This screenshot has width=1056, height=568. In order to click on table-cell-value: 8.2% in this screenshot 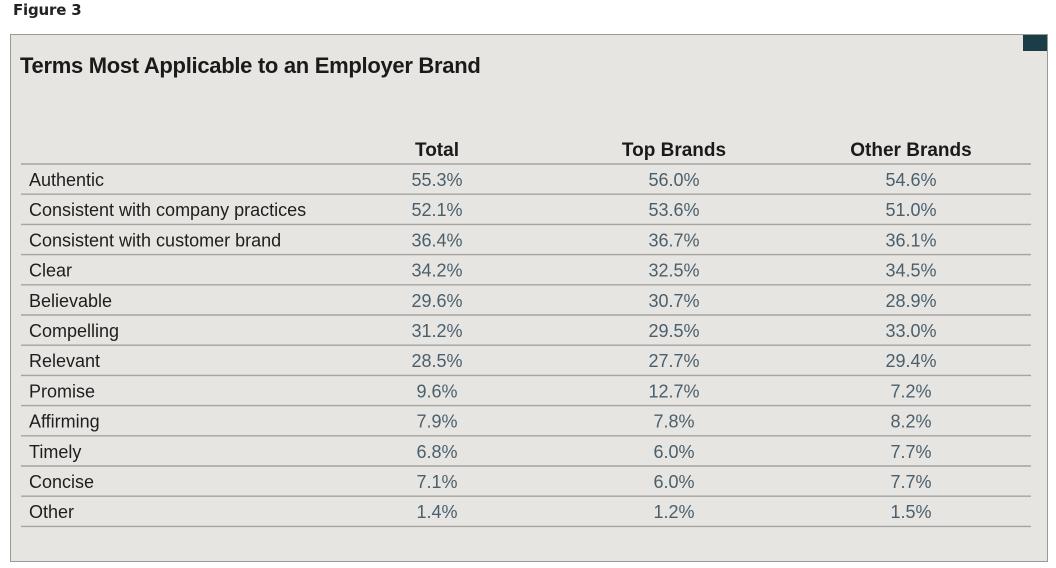, I will do `click(910, 422)`.